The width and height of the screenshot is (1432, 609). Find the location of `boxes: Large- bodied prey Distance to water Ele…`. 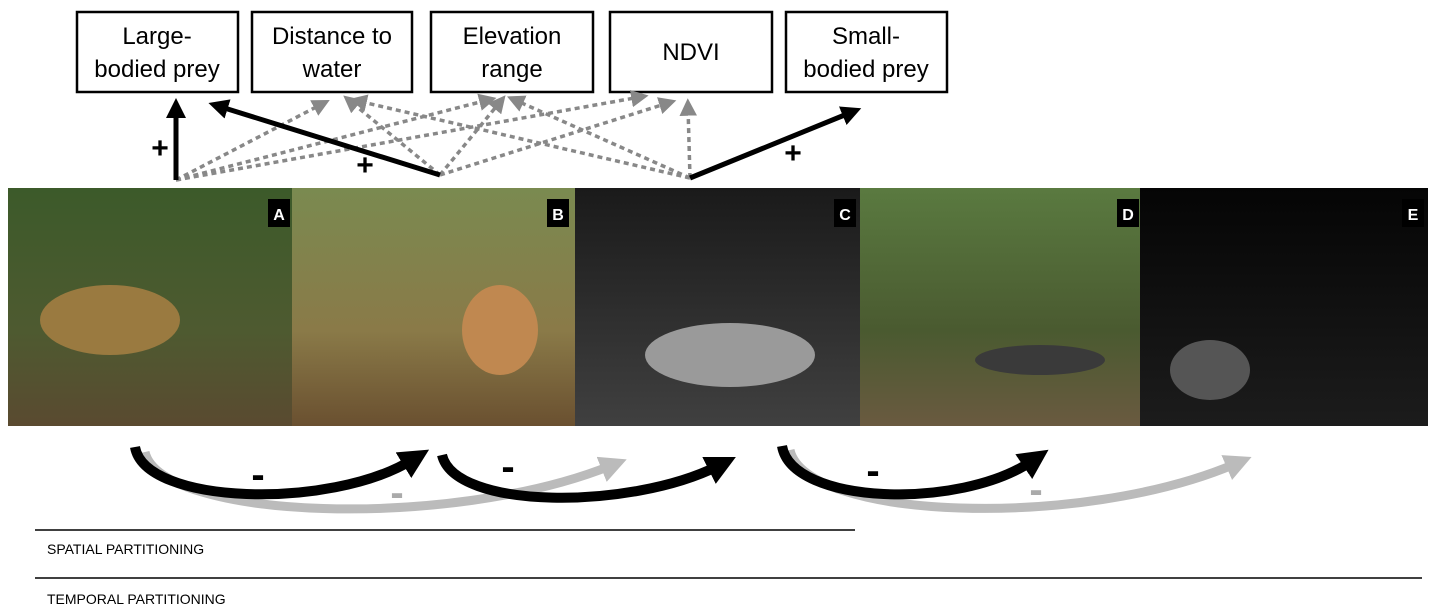

boxes: Large- bodied prey Distance to water Ele… is located at coordinates (512, 52).